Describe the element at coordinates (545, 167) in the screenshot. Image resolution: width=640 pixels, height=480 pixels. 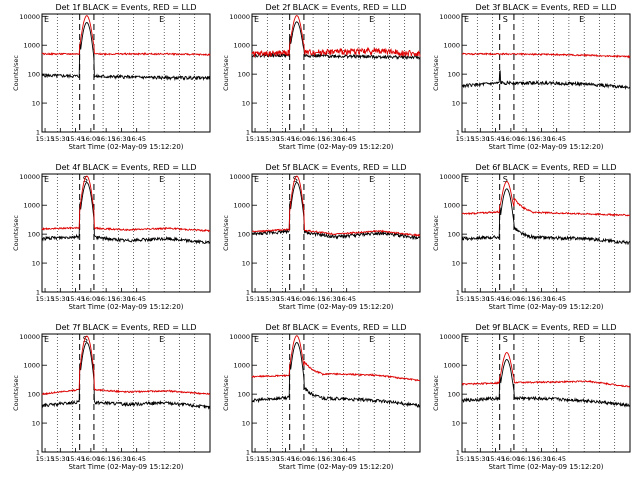
I see `panel-title: Det 6f BLACK = Events, RED = LLD` at that location.